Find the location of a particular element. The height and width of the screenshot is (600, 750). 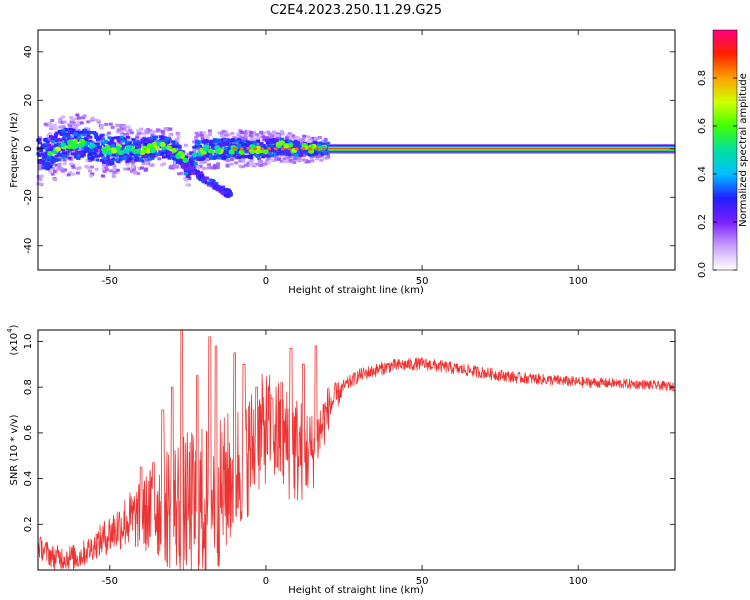

heatmap-y-label: Frequency (Hz) is located at coordinates (14, 150).